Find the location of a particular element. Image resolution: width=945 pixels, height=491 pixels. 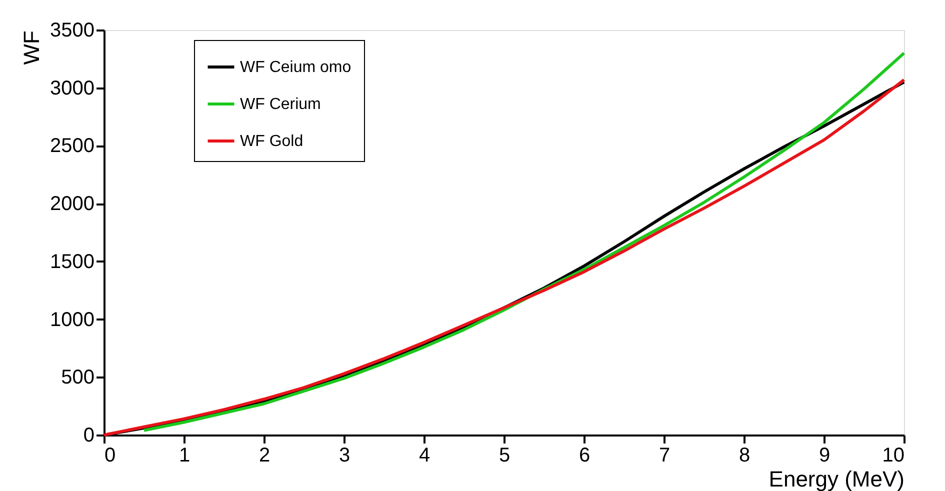

x-tick-label: 7 is located at coordinates (664, 455).